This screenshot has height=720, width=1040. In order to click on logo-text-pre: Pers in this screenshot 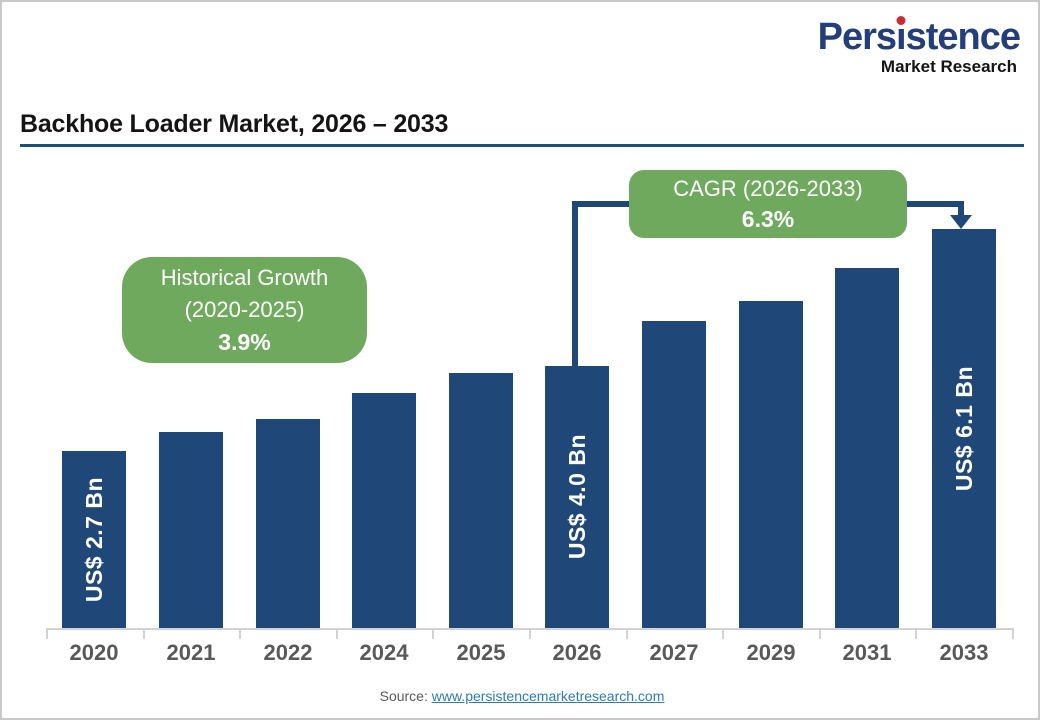, I will do `click(857, 37)`.